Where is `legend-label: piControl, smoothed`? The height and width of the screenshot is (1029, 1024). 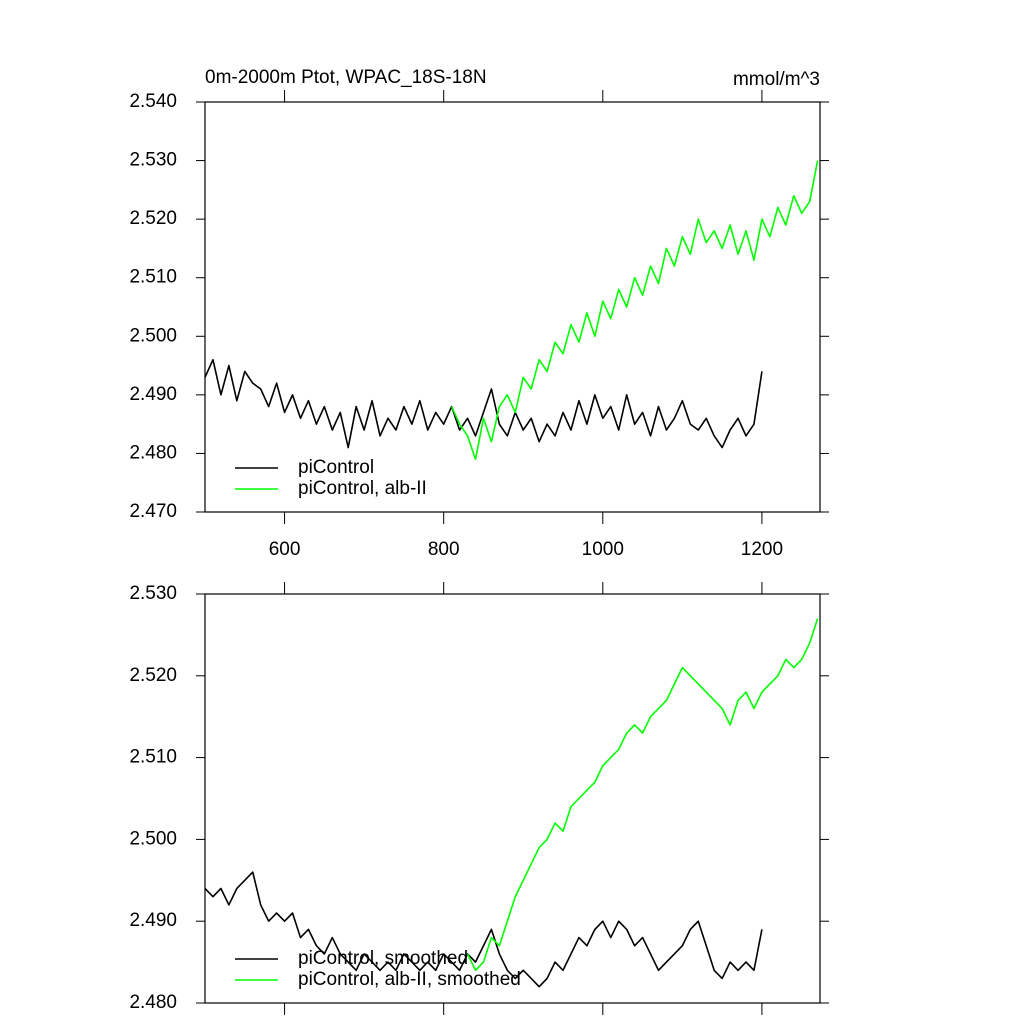 legend-label: piControl, smoothed is located at coordinates (383, 958).